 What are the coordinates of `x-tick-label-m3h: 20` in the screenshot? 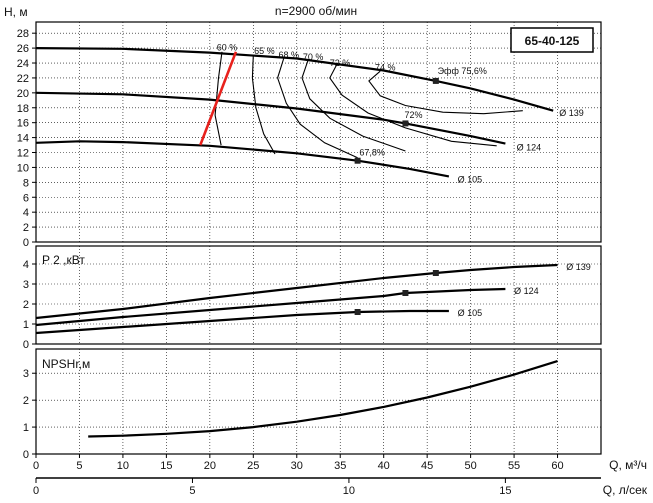 It's located at (210, 466).